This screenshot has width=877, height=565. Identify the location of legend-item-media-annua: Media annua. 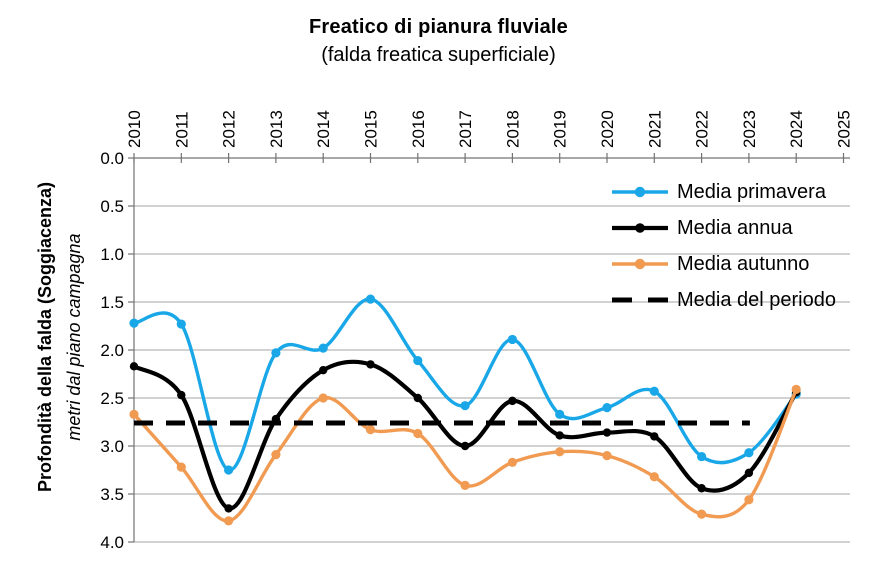
(724, 228).